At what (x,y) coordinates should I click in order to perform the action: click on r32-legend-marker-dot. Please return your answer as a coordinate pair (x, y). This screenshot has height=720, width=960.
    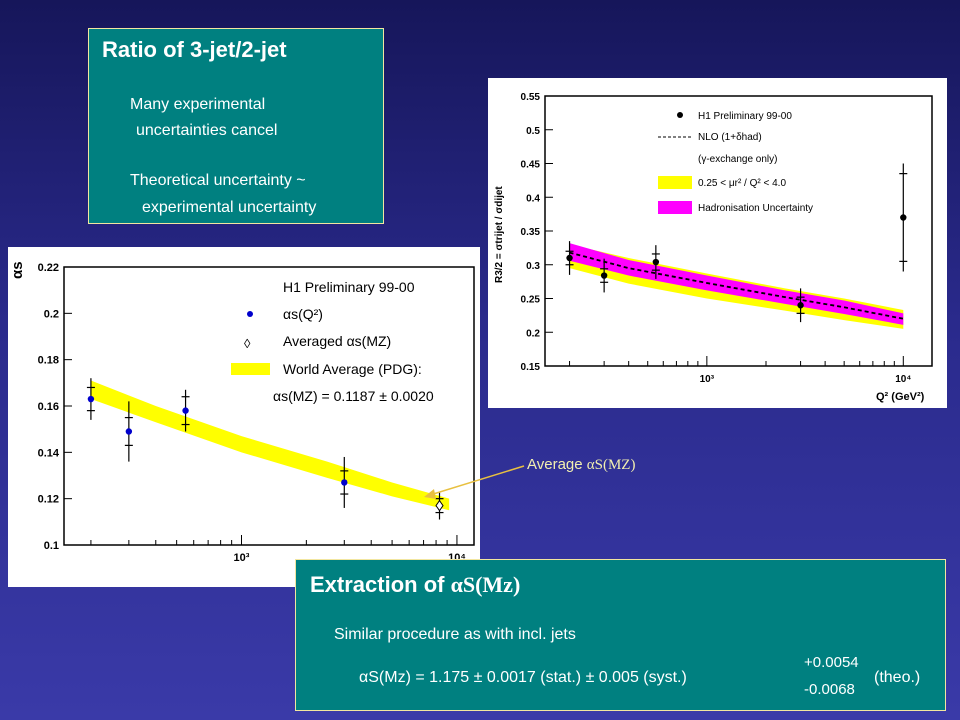
    Looking at the image, I should click on (680, 115).